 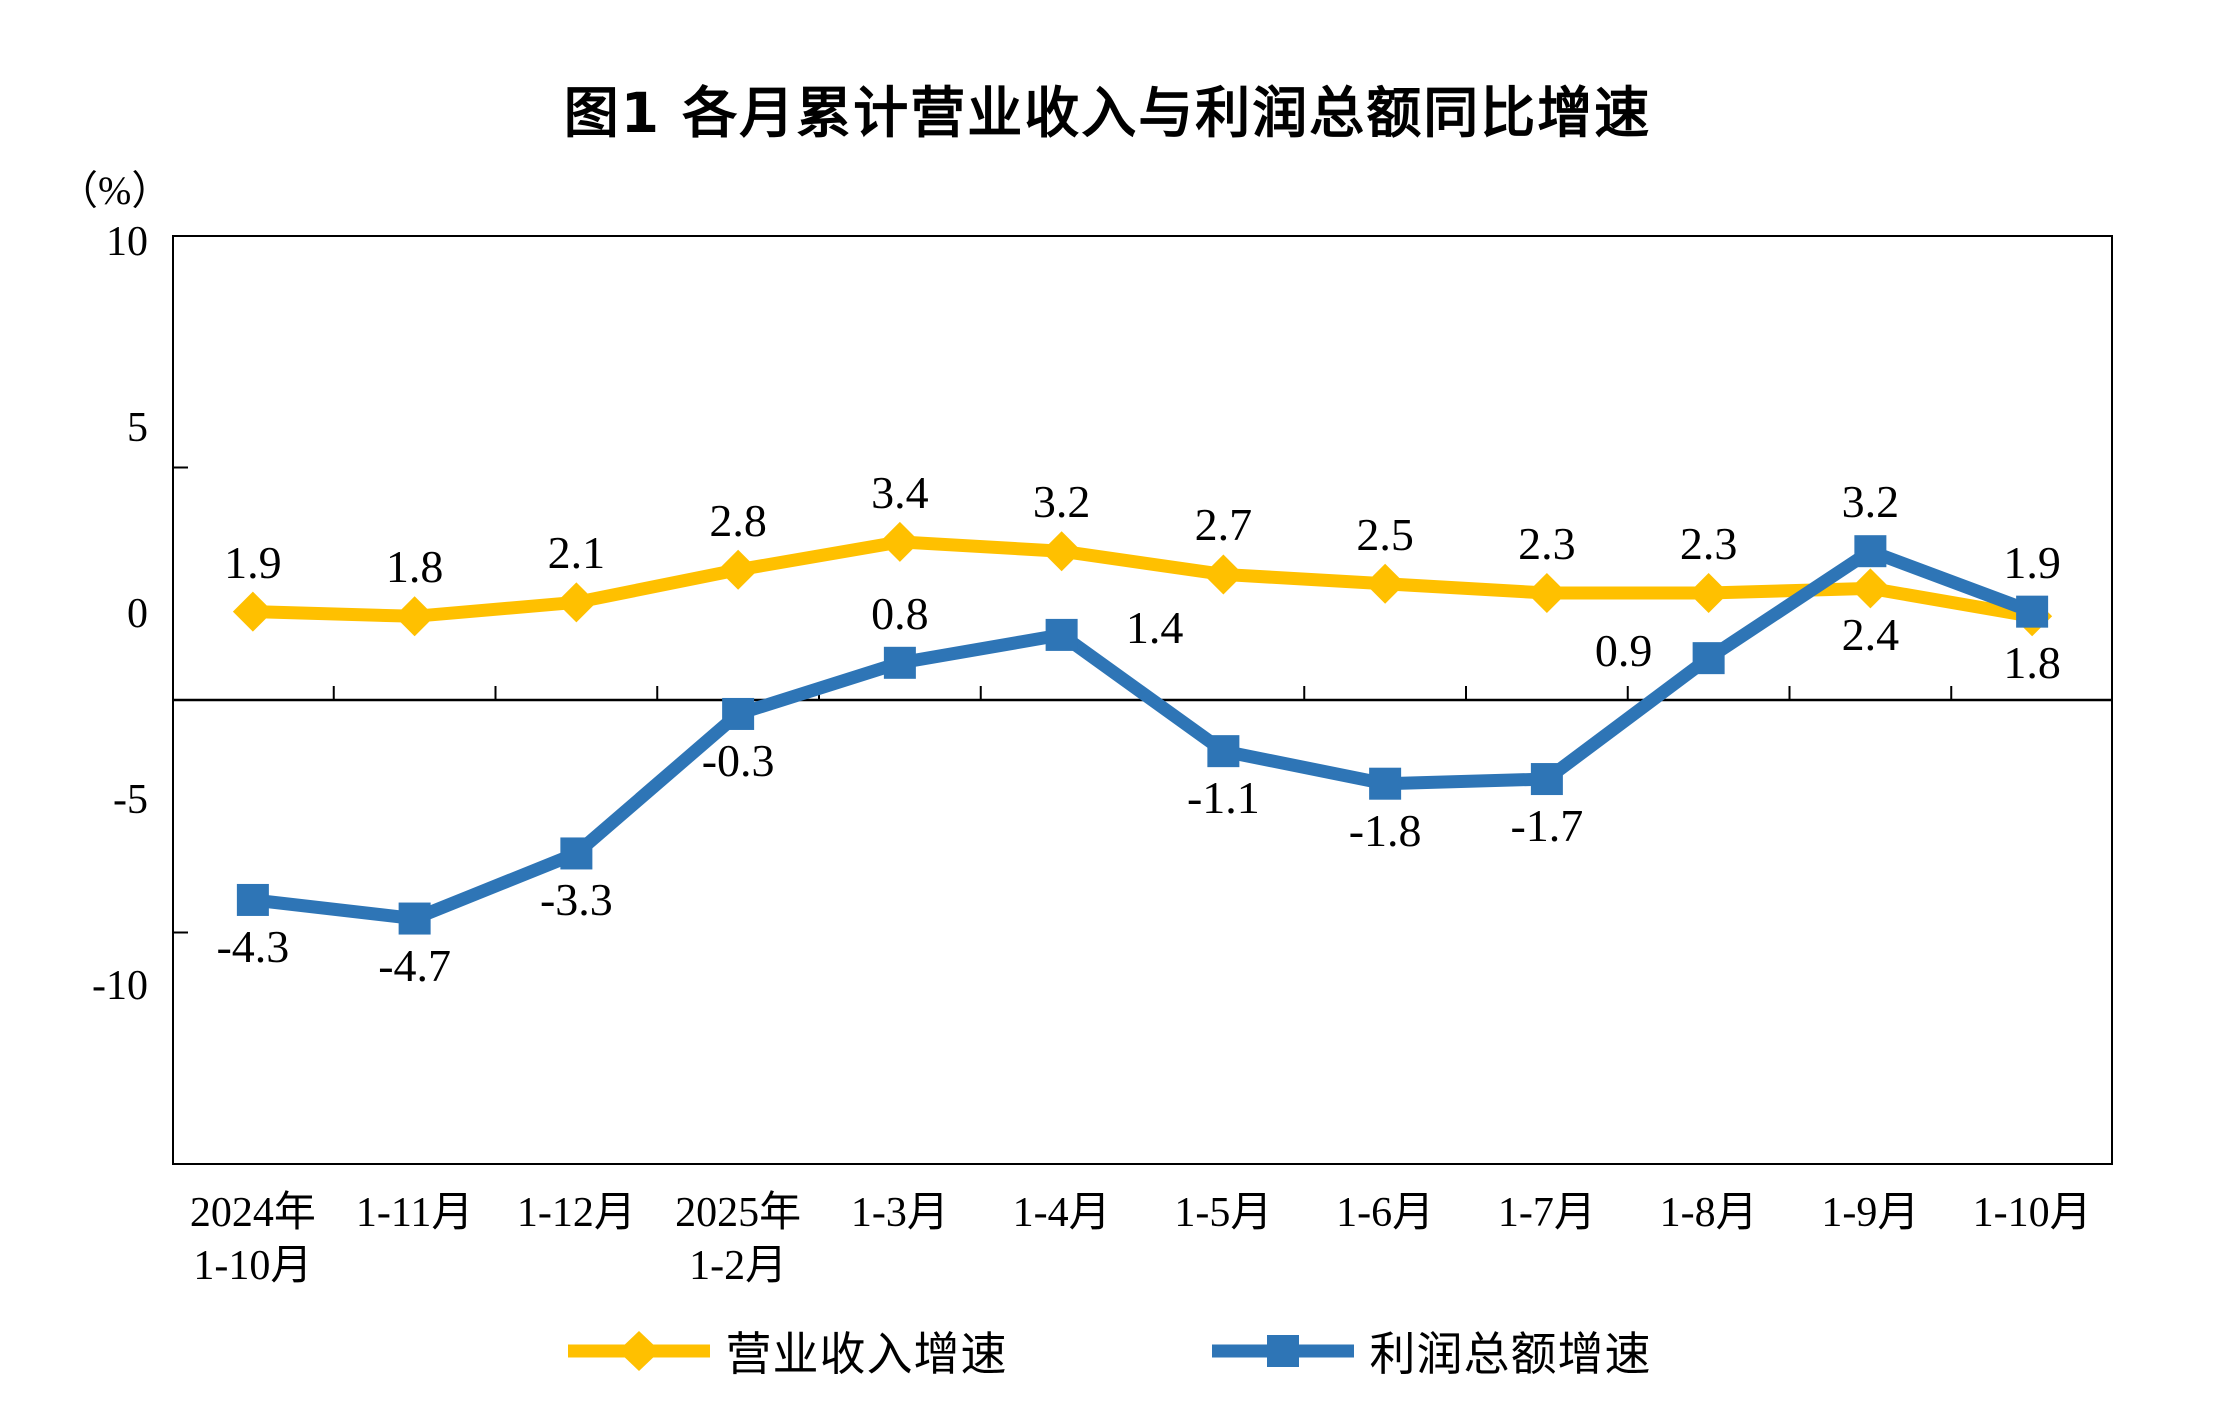 I want to click on x-axis-label-6: 1-5月, so click(x=1223, y=1213).